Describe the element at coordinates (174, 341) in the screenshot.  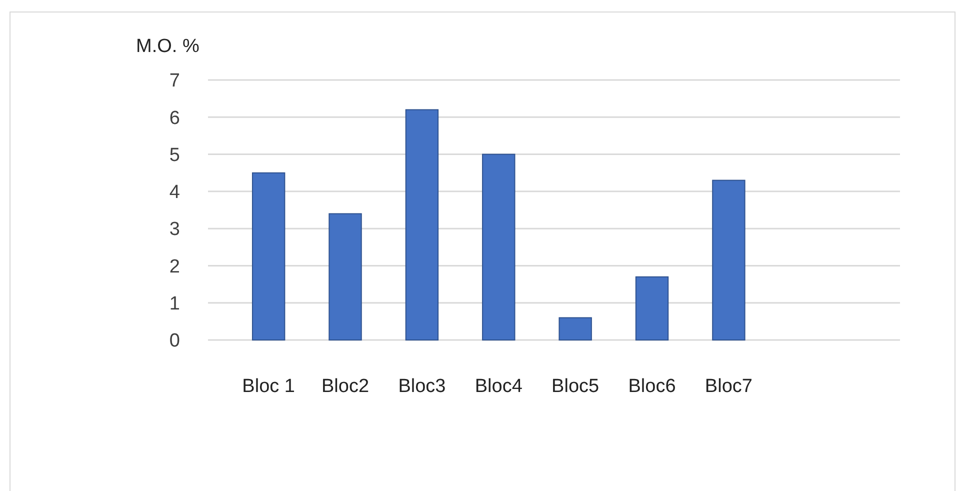
I see `y-tick-label: 0` at that location.